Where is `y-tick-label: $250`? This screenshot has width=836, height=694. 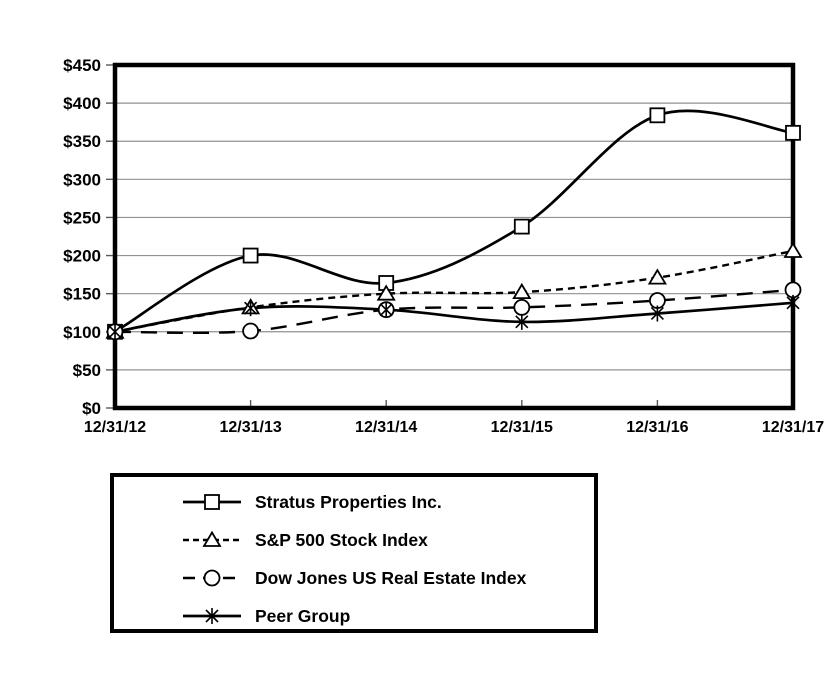 y-tick-label: $250 is located at coordinates (82, 217).